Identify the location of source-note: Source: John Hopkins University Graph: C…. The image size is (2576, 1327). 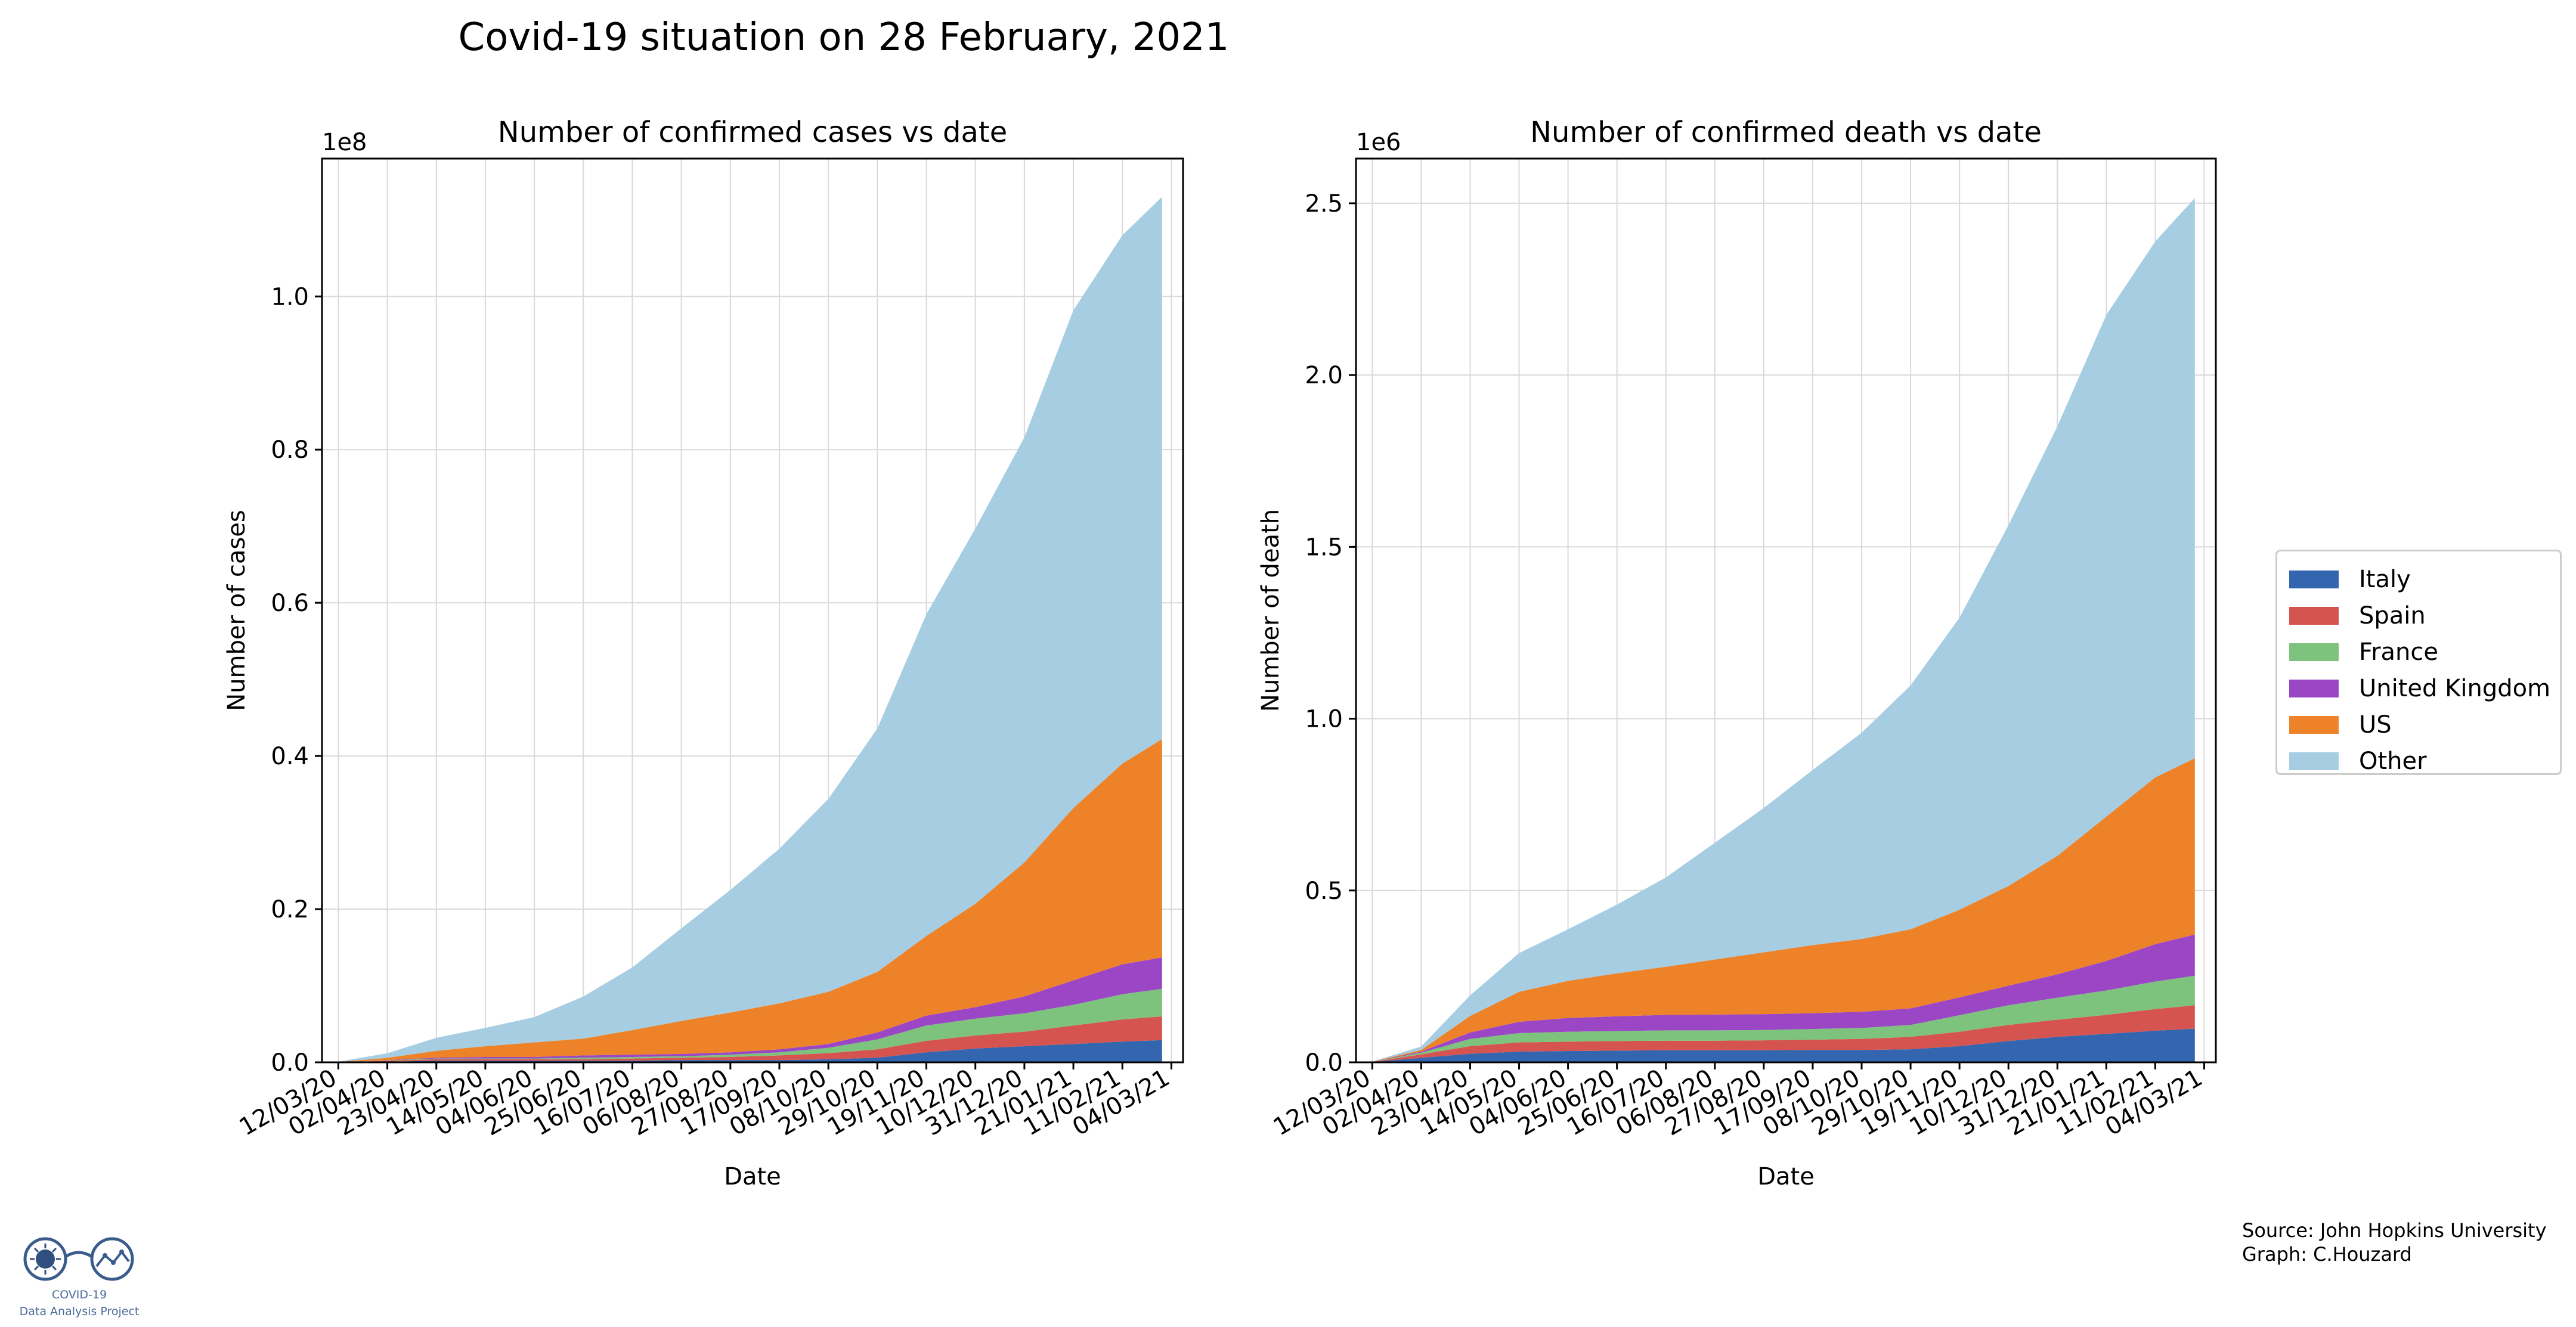
(2394, 1242).